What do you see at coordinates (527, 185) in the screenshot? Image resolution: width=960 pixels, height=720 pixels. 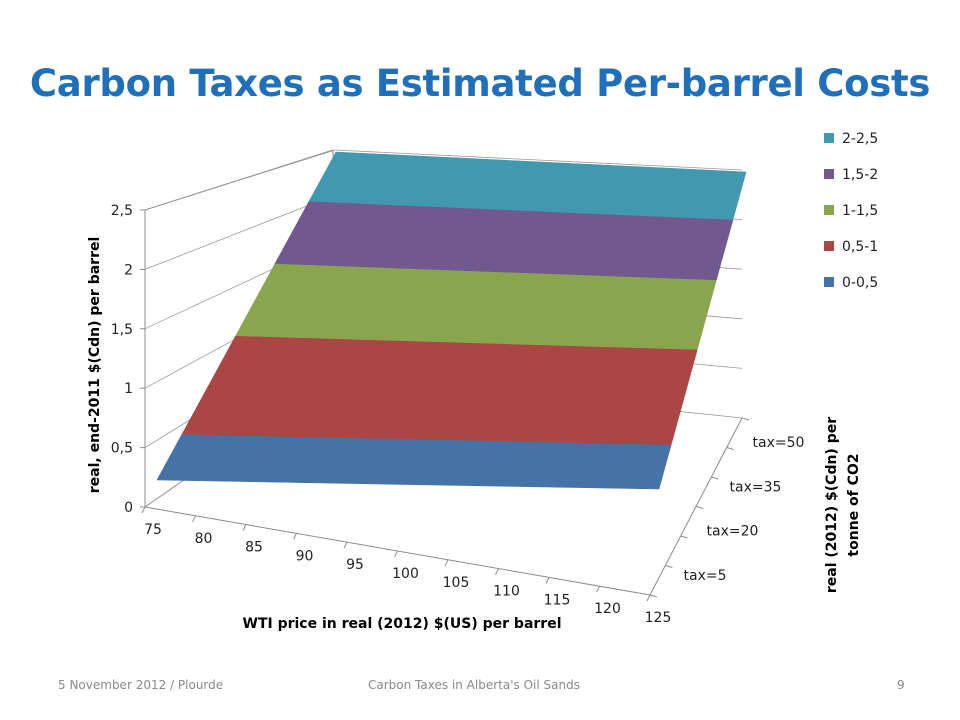 I see `surface-band-2-2,5` at bounding box center [527, 185].